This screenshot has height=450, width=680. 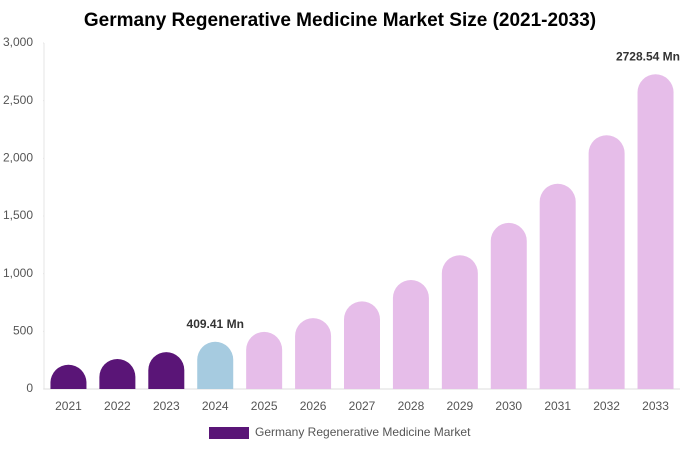 I want to click on y-tick-label: 2,000, so click(x=18, y=158).